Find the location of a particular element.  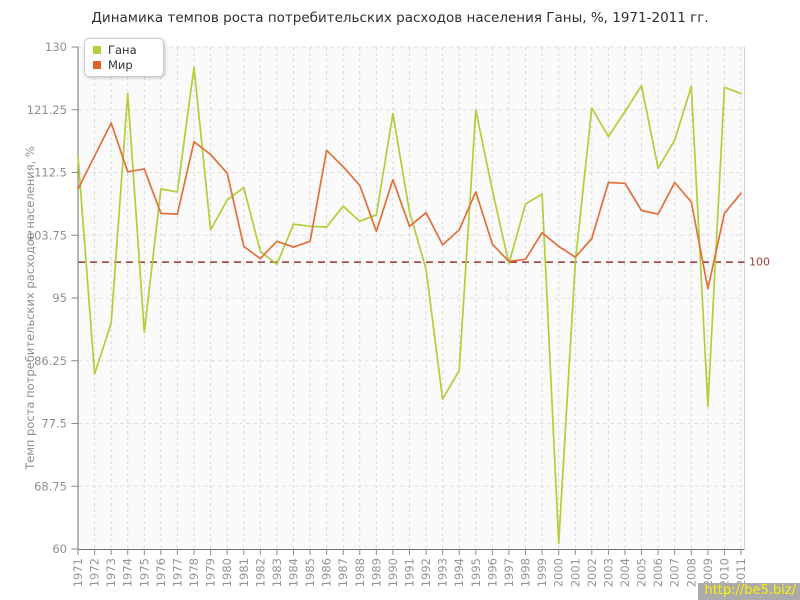

x-tick-label: 1976 is located at coordinates (161, 572).